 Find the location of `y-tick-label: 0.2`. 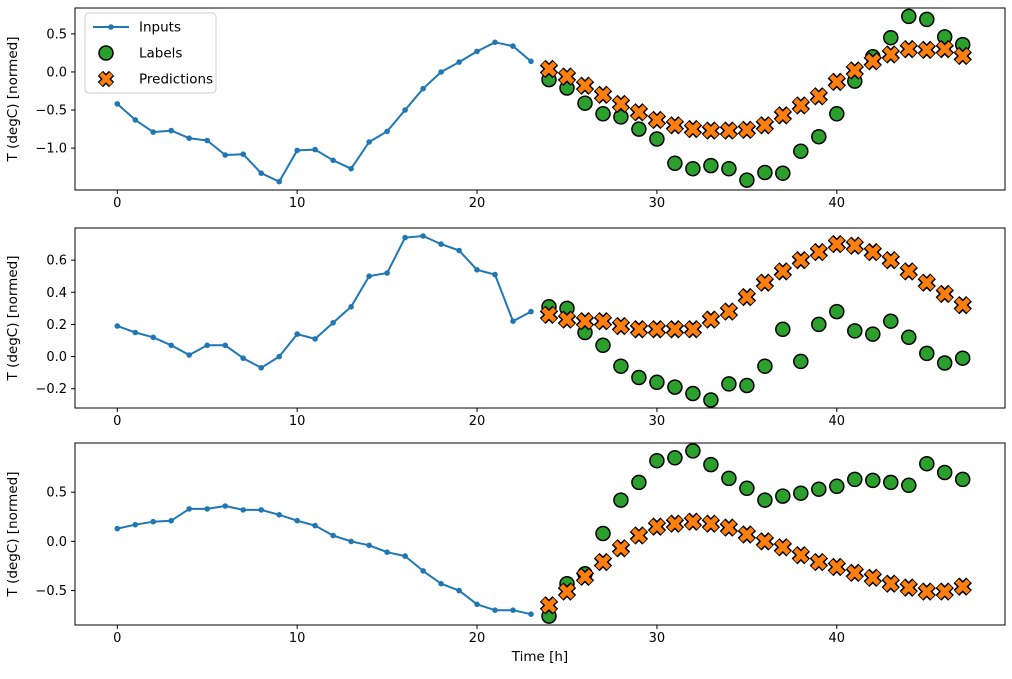

y-tick-label: 0.2 is located at coordinates (56, 325).